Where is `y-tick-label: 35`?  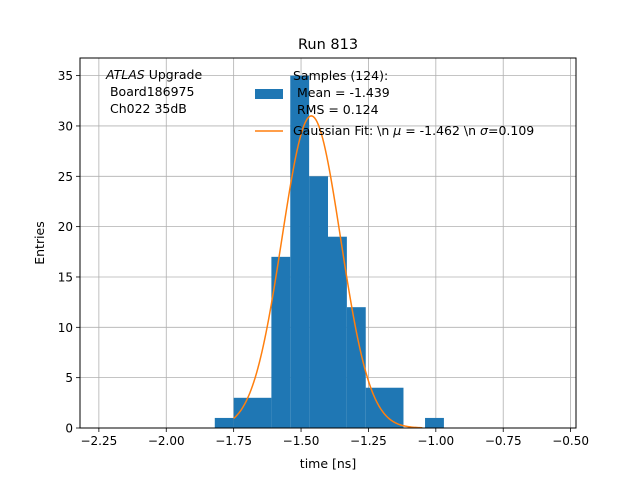
y-tick-label: 35 is located at coordinates (65, 76).